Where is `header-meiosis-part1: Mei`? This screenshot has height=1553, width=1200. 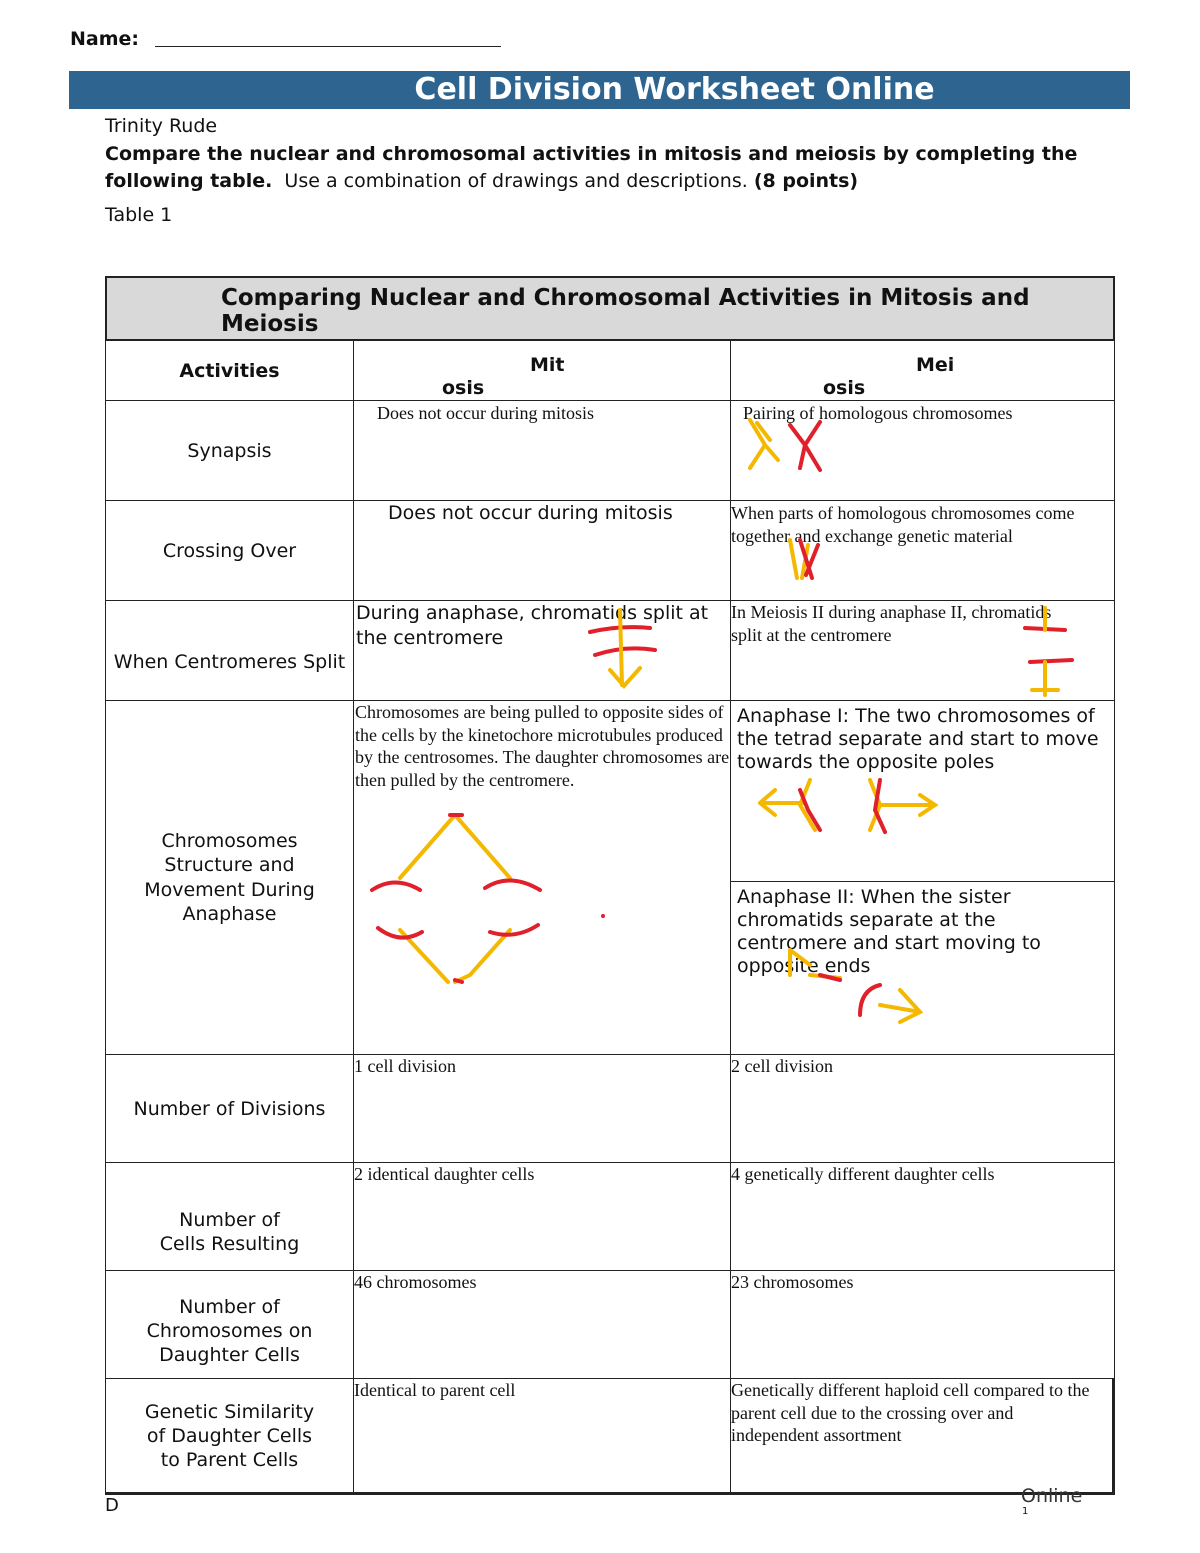 header-meiosis-part1: Mei is located at coordinates (935, 365).